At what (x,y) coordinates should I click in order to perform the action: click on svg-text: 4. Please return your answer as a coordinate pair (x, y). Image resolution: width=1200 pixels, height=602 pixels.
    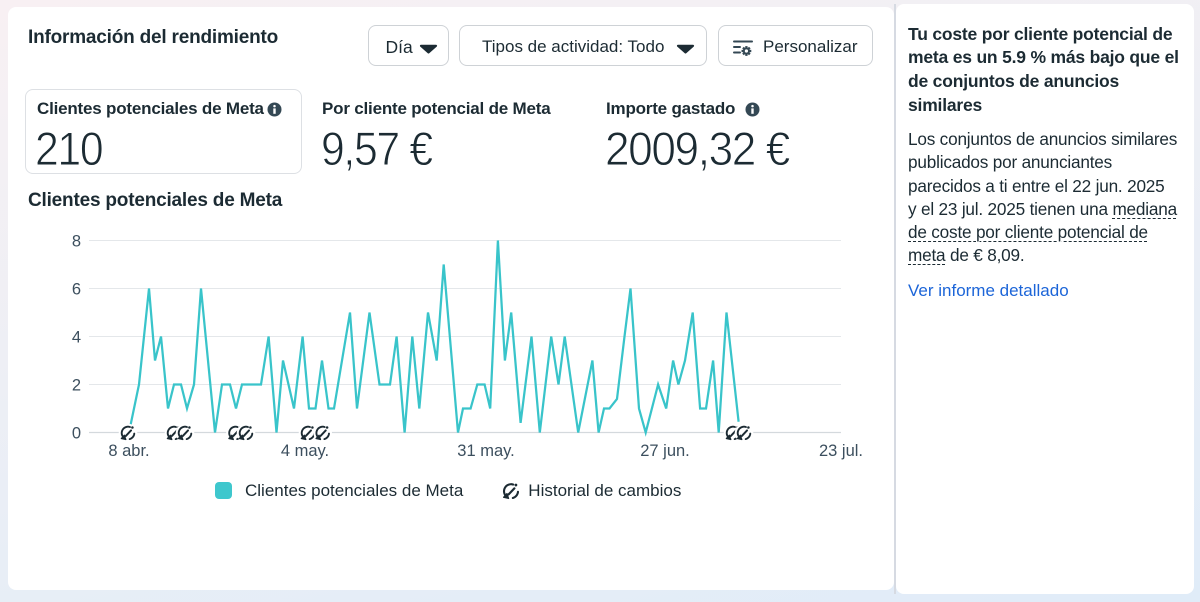
    Looking at the image, I should click on (76, 338).